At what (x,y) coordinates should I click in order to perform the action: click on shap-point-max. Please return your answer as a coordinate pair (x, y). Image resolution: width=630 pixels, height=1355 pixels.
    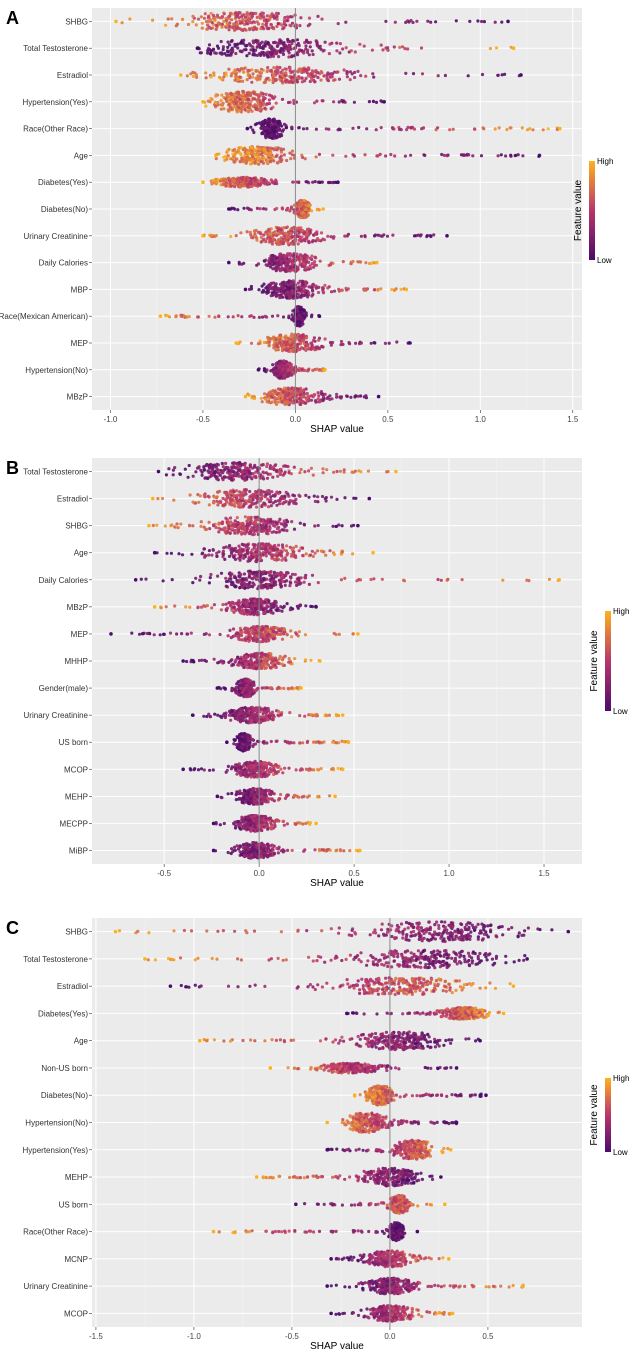
    Looking at the image, I should click on (560, 128).